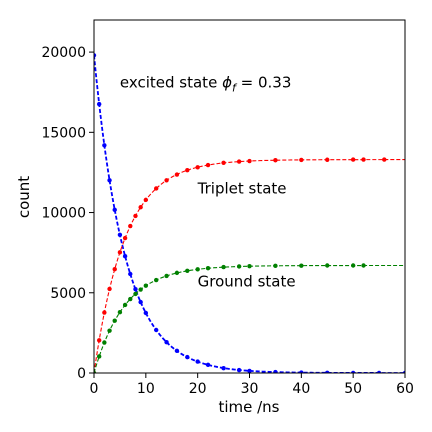 The width and height of the screenshot is (432, 432). Describe the element at coordinates (301, 389) in the screenshot. I see `x-tick-label: 40` at that location.